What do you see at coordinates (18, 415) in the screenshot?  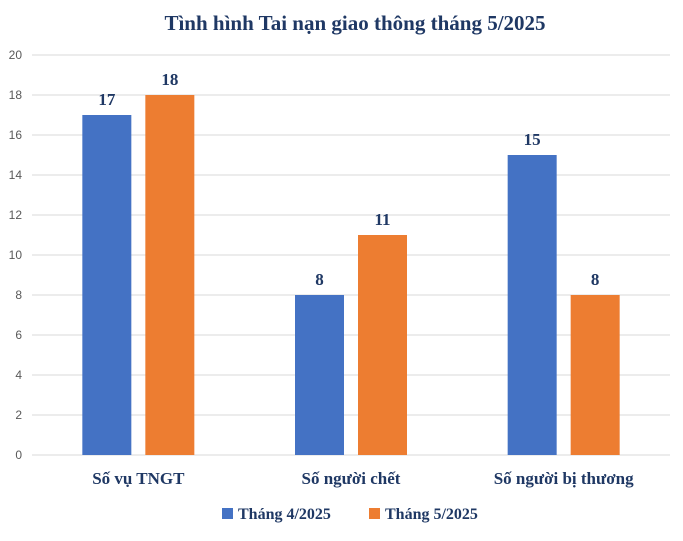 I see `y-tick-label: 2` at bounding box center [18, 415].